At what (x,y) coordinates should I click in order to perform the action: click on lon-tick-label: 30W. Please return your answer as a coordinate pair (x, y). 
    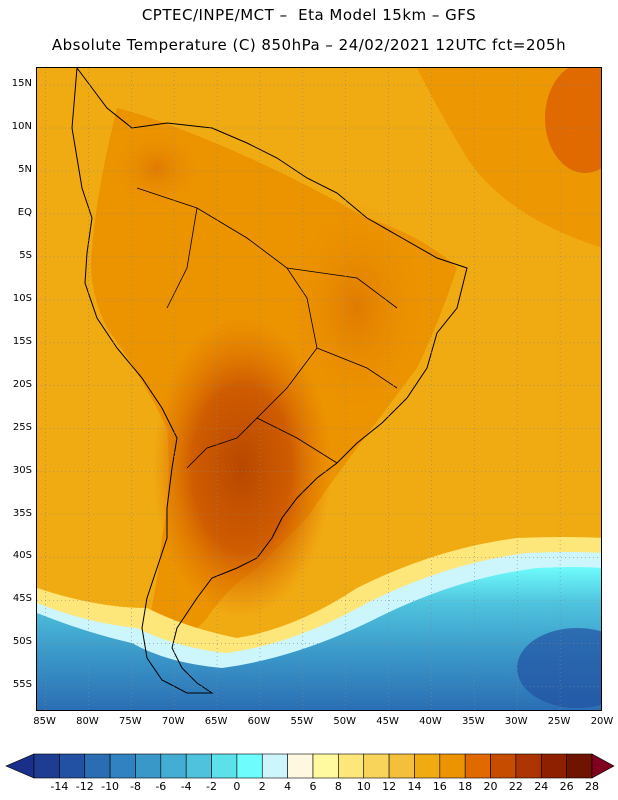
    Looking at the image, I should click on (516, 721).